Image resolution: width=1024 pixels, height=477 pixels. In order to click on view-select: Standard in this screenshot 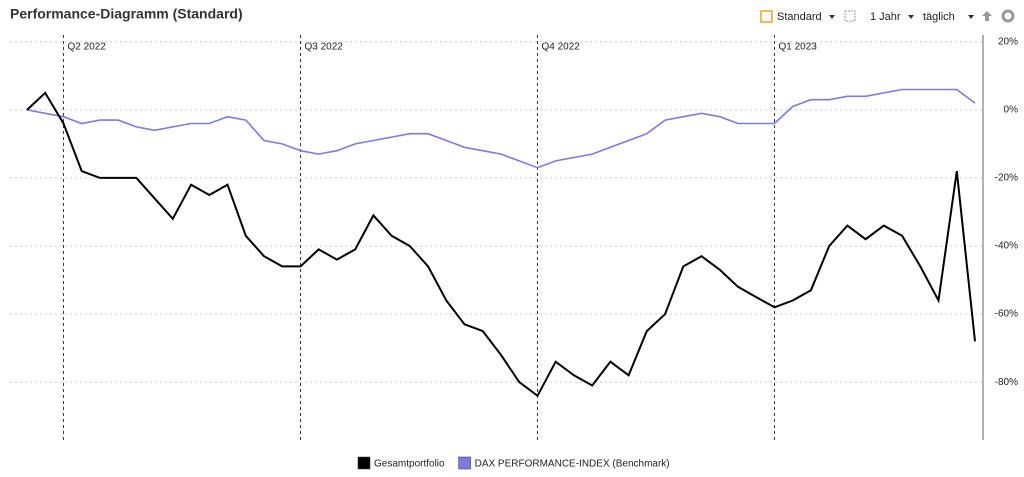, I will do `click(799, 17)`.